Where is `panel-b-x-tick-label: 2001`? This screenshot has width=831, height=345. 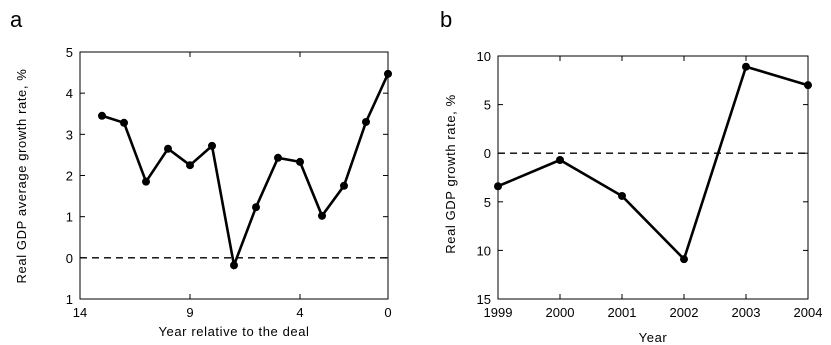
panel-b-x-tick-label: 2001 is located at coordinates (622, 312).